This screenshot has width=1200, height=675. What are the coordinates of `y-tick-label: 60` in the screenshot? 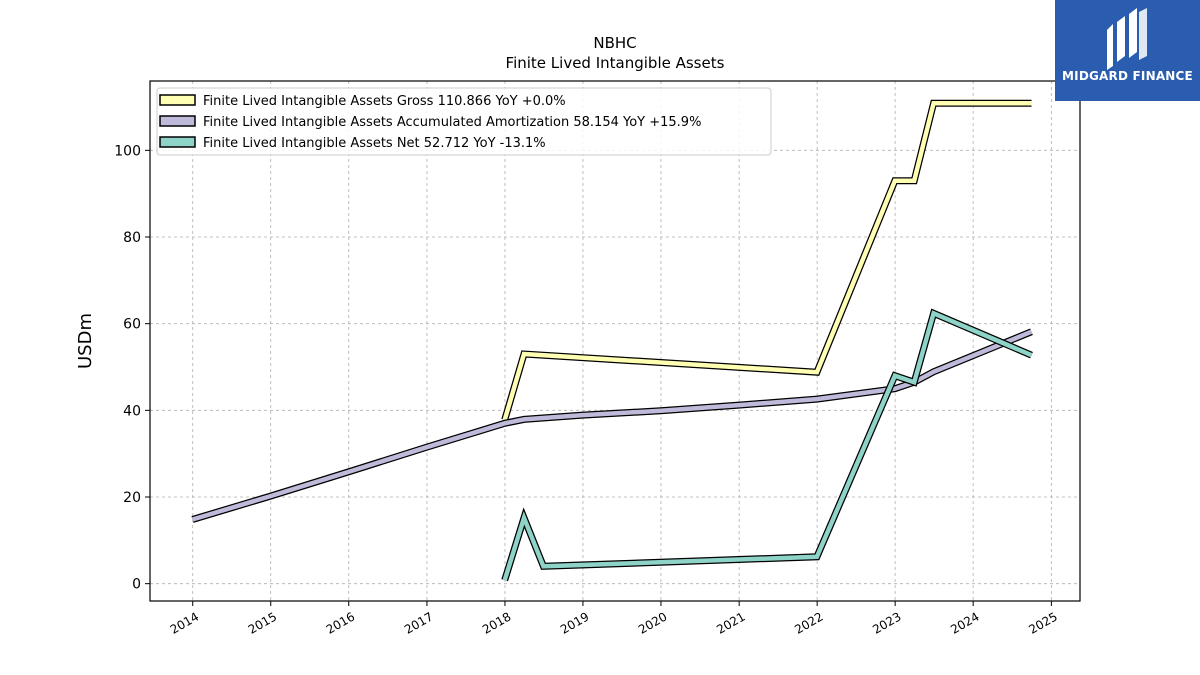 It's located at (132, 325).